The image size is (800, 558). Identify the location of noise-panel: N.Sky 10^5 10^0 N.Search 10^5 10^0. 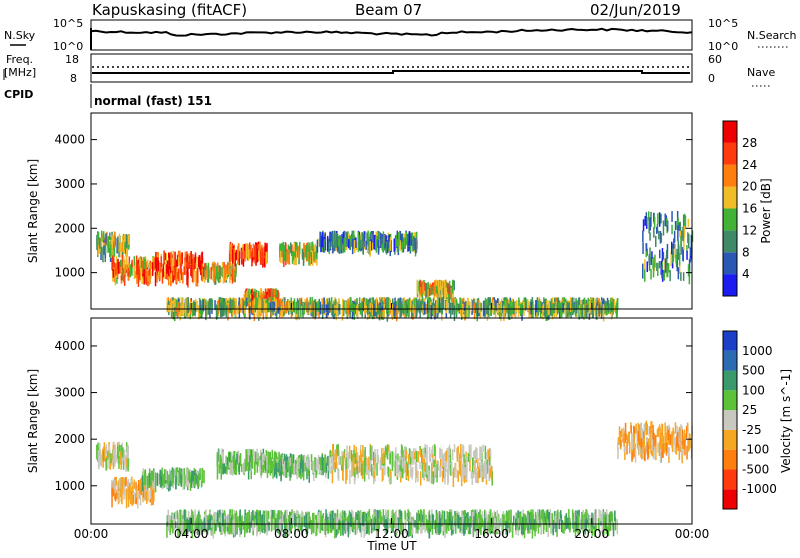
(400, 35).